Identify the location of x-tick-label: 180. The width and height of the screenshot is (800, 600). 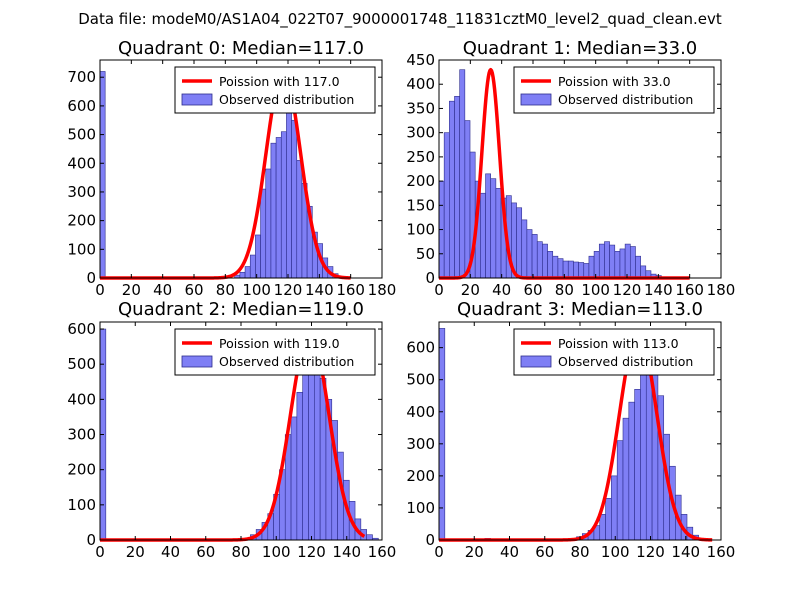
(382, 290).